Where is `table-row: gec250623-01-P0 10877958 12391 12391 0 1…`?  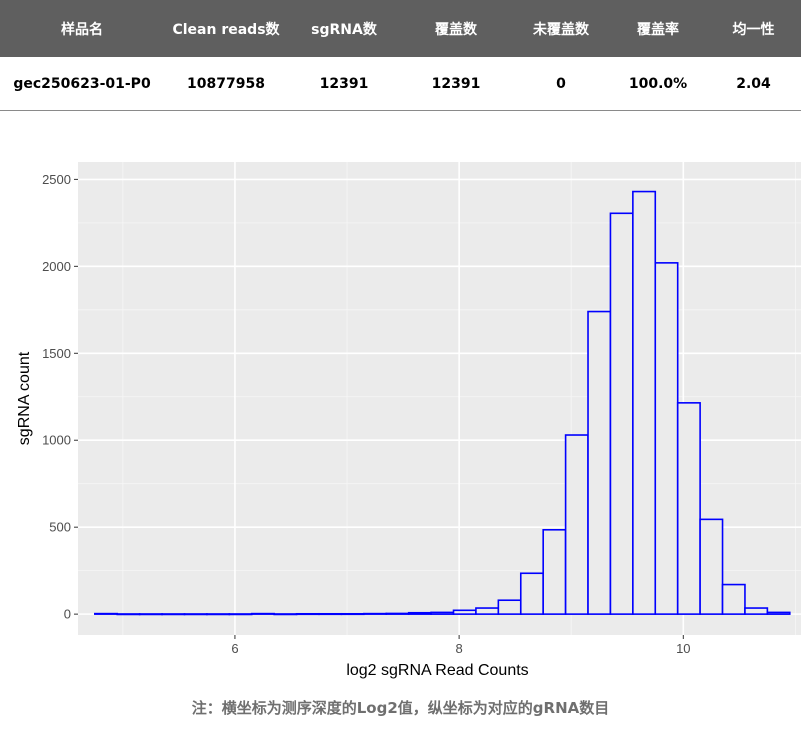 table-row: gec250623-01-P0 10877958 12391 12391 0 1… is located at coordinates (400, 84).